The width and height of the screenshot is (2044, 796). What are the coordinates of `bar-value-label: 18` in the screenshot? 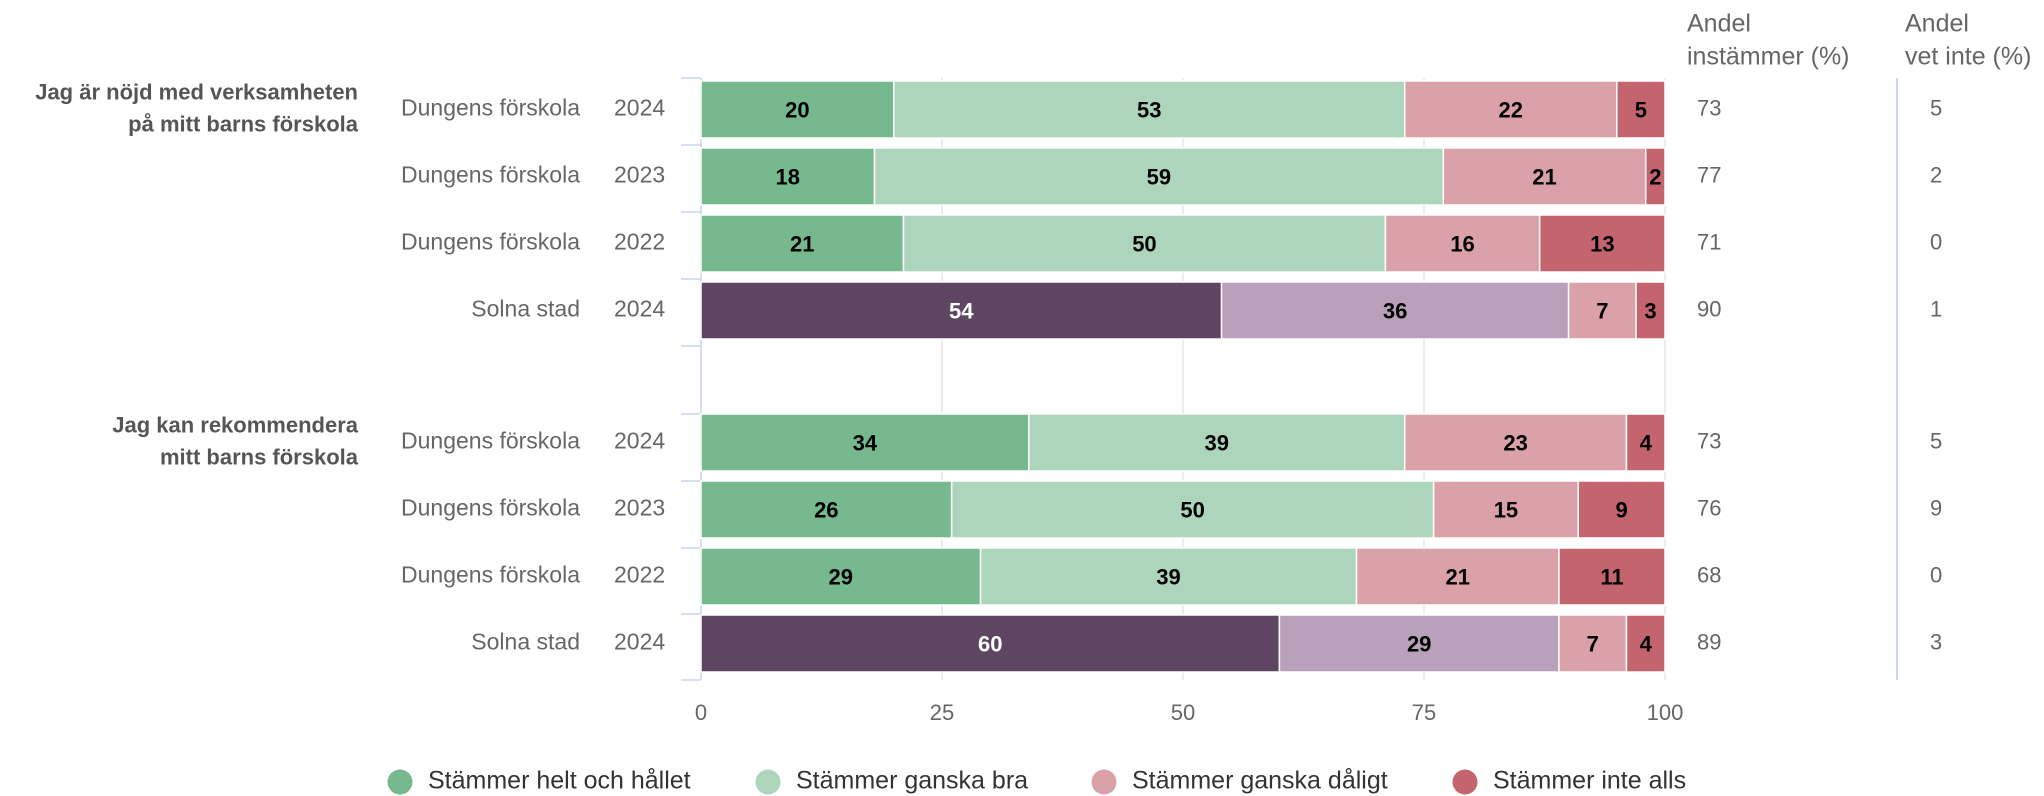 It's located at (788, 176).